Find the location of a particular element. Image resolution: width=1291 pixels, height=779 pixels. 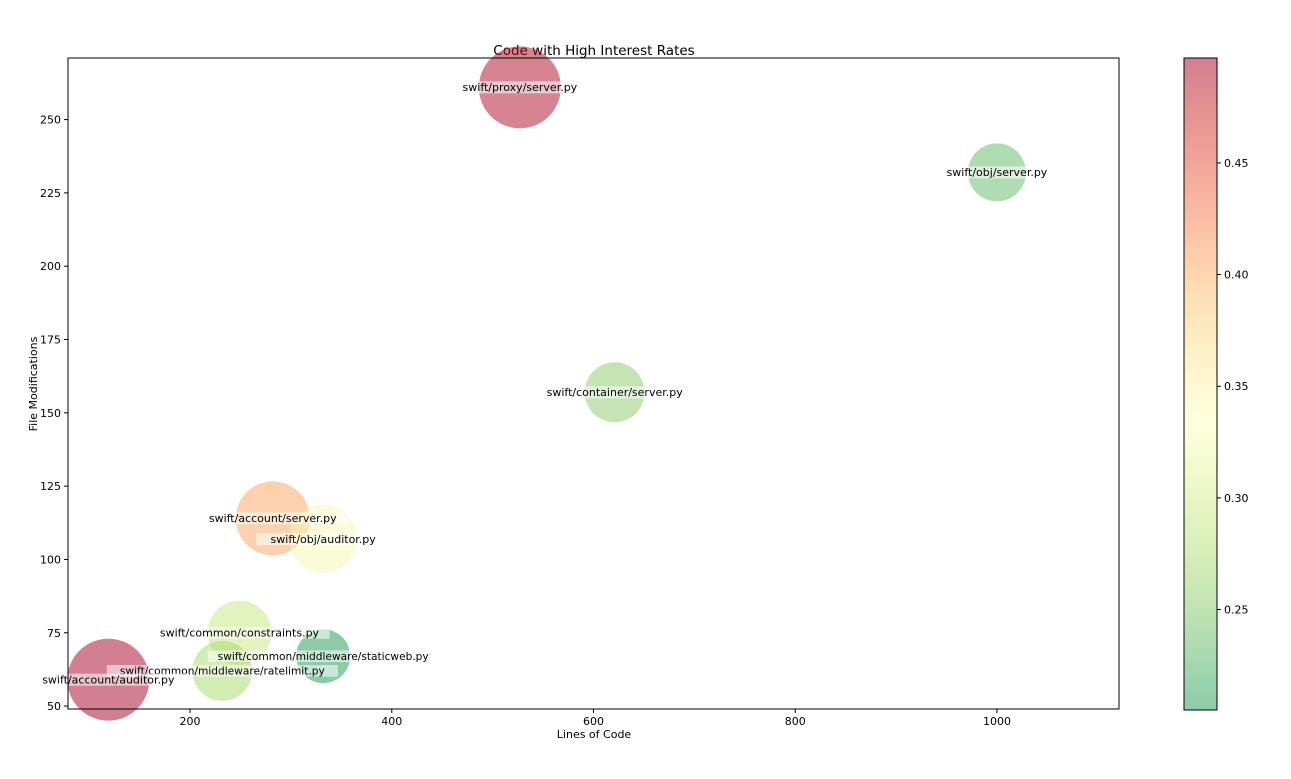

y-tick-label: 175 is located at coordinates (50, 340).